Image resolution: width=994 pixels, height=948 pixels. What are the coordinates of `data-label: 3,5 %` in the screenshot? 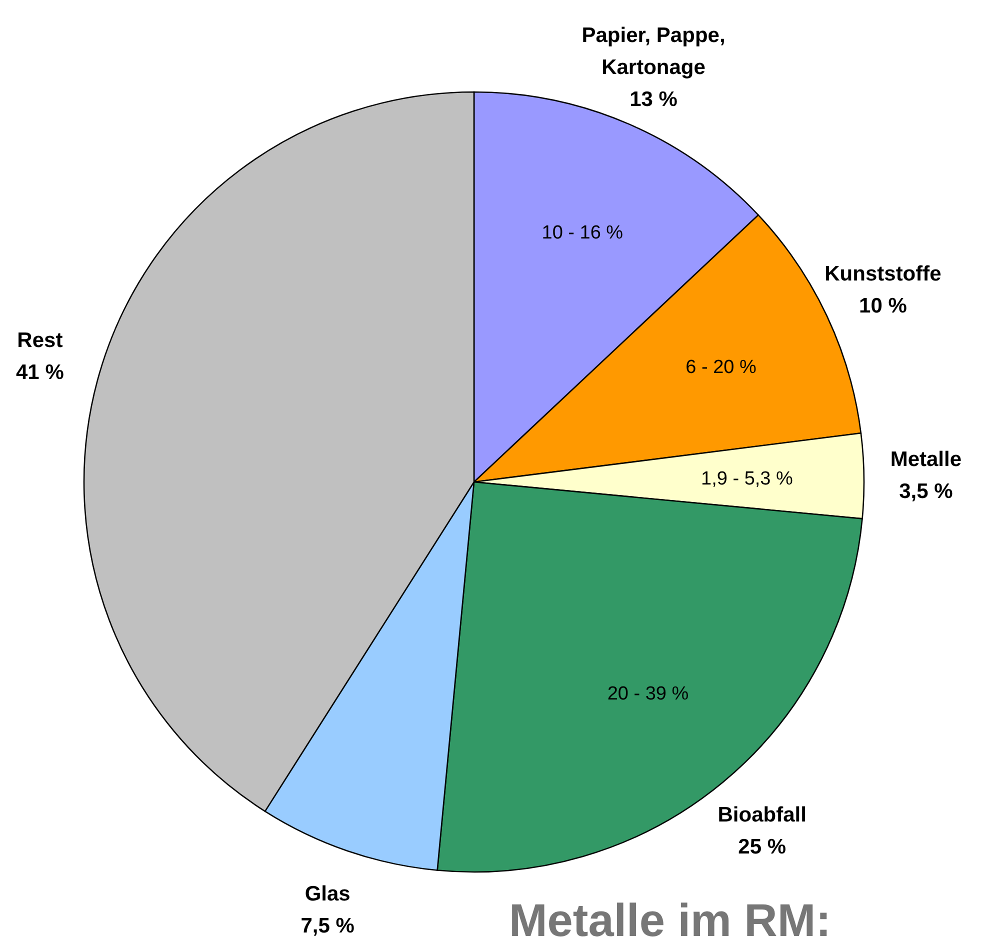 It's located at (926, 491).